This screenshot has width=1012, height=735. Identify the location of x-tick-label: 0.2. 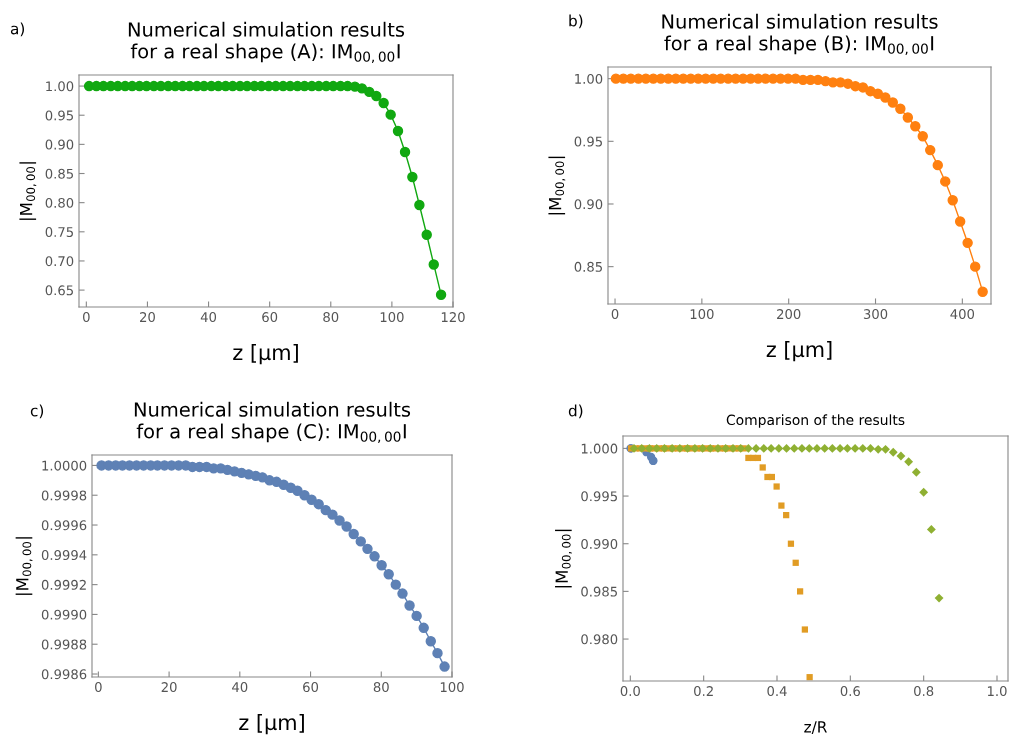
(703, 691).